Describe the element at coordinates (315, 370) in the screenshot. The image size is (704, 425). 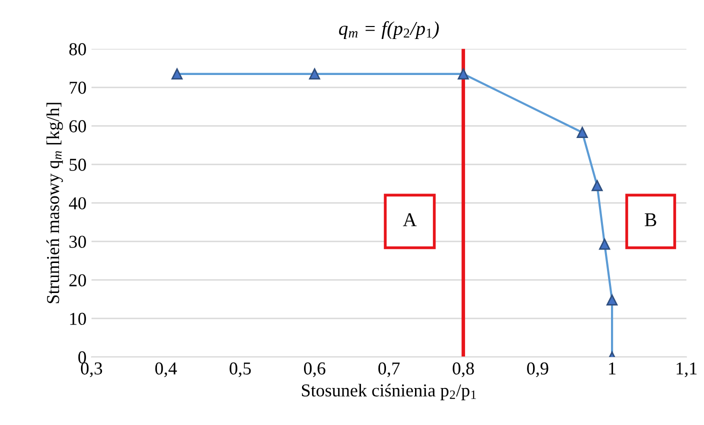
I see `x-tick-label: 0,6` at that location.